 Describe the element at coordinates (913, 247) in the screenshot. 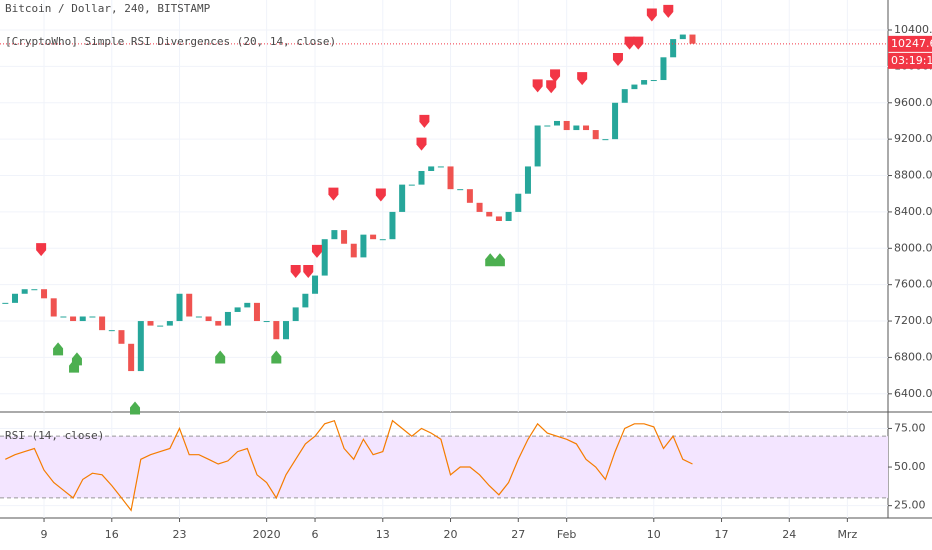

I see `y-tick-label: 8000.00` at that location.